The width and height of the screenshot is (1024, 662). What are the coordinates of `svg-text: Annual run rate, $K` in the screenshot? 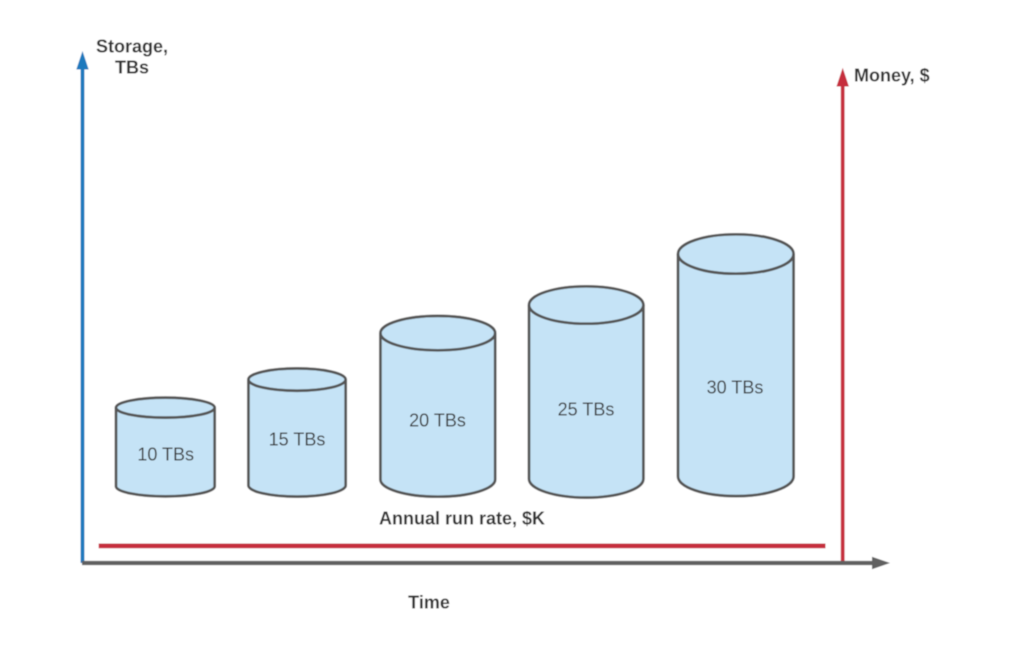 It's located at (462, 519).